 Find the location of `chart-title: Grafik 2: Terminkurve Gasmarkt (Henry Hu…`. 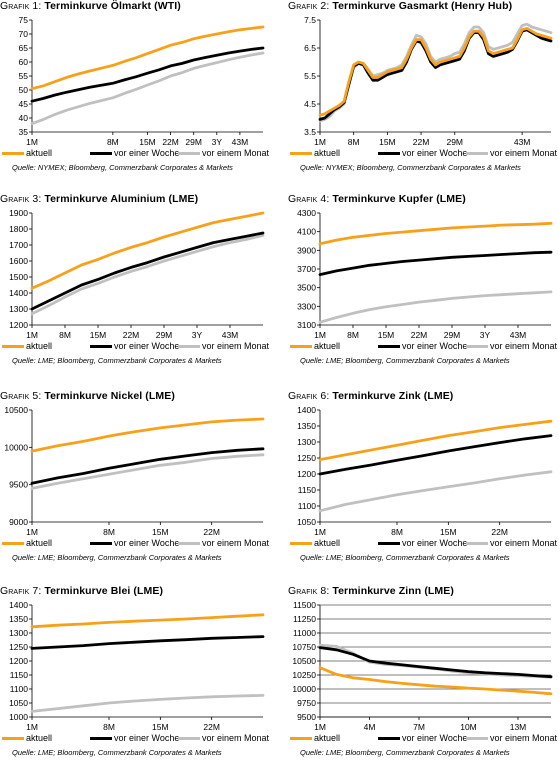

chart-title: Grafik 2: Terminkurve Gasmarkt (Henry Hu… is located at coordinates (400, 6).